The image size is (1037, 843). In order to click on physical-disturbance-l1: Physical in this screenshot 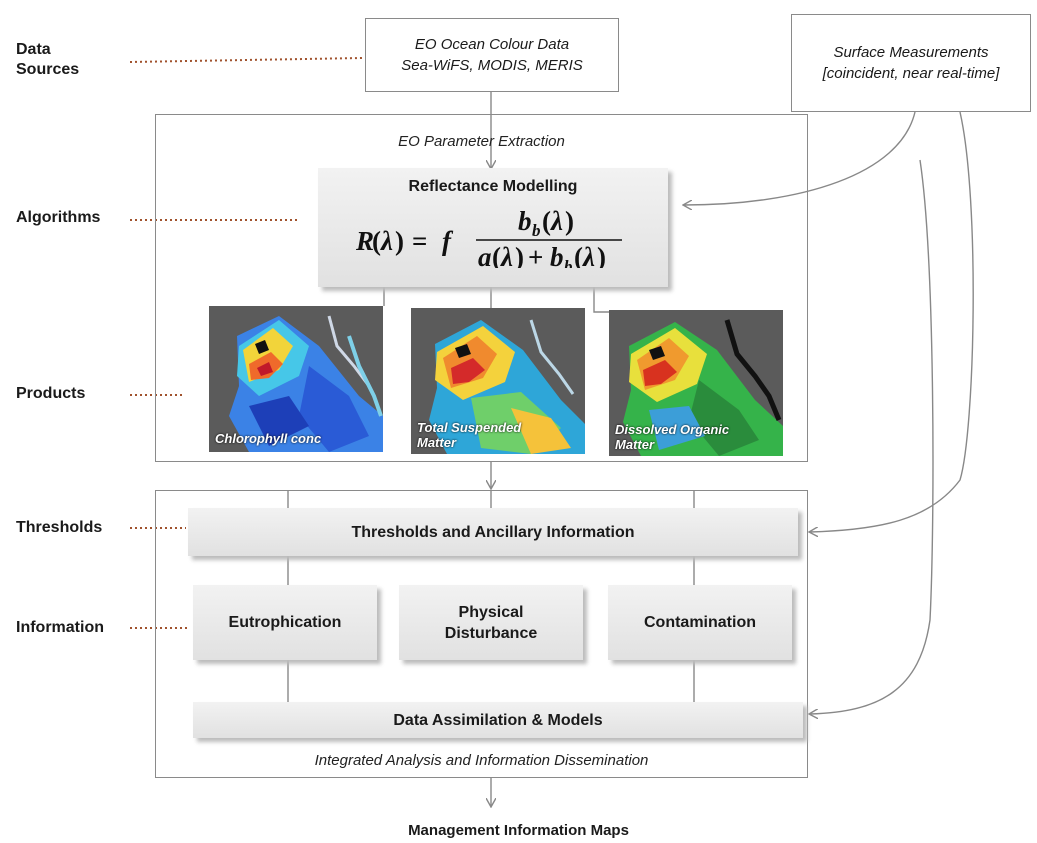, I will do `click(491, 612)`.